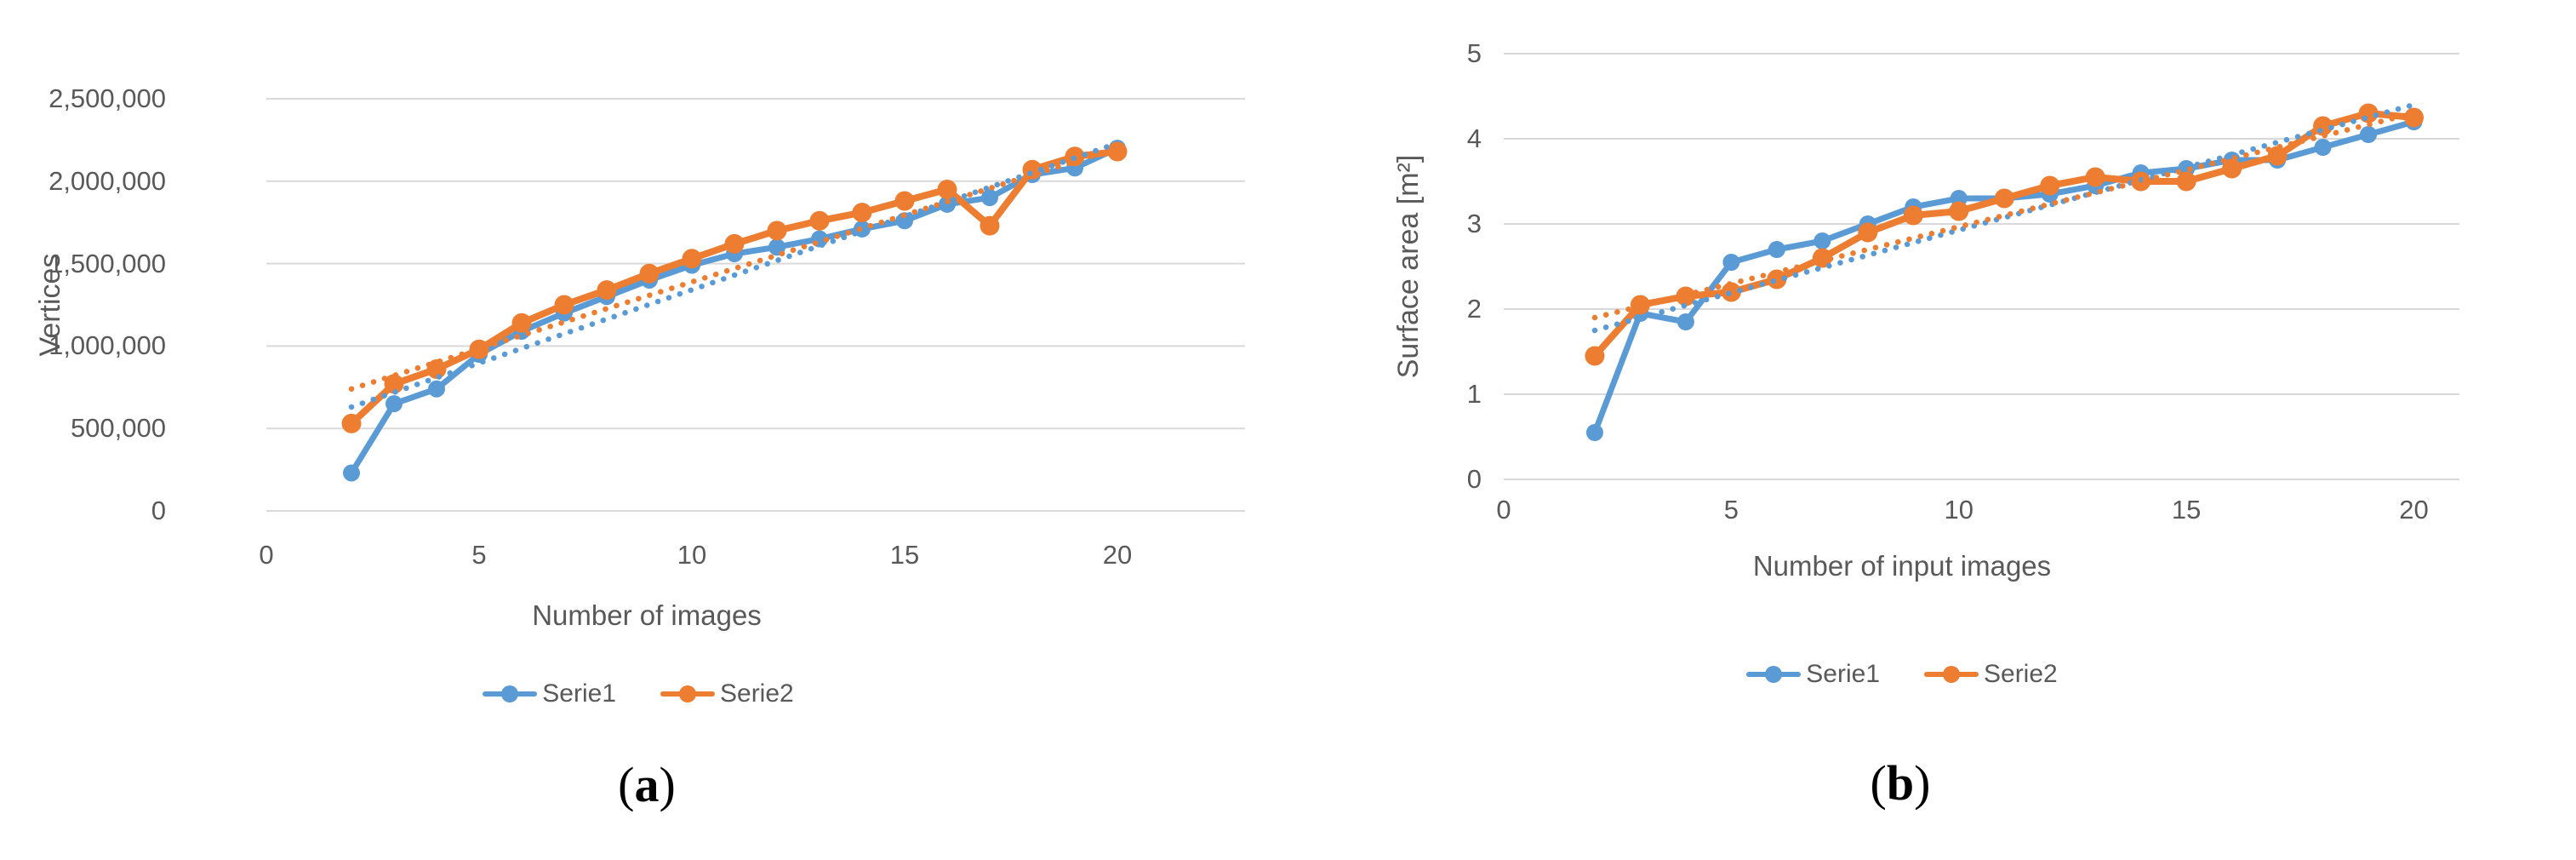 This screenshot has height=860, width=2576. I want to click on panel-caption-b: (b), so click(1900, 783).